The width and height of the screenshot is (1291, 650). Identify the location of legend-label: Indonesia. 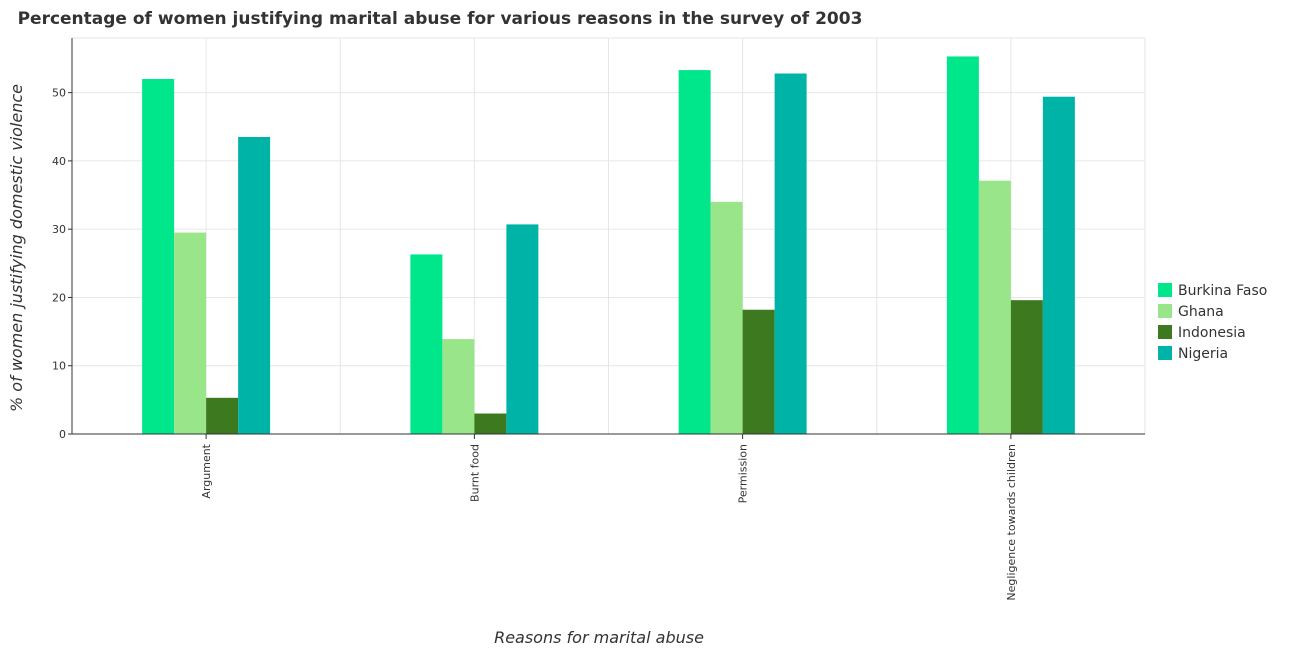
(1212, 333).